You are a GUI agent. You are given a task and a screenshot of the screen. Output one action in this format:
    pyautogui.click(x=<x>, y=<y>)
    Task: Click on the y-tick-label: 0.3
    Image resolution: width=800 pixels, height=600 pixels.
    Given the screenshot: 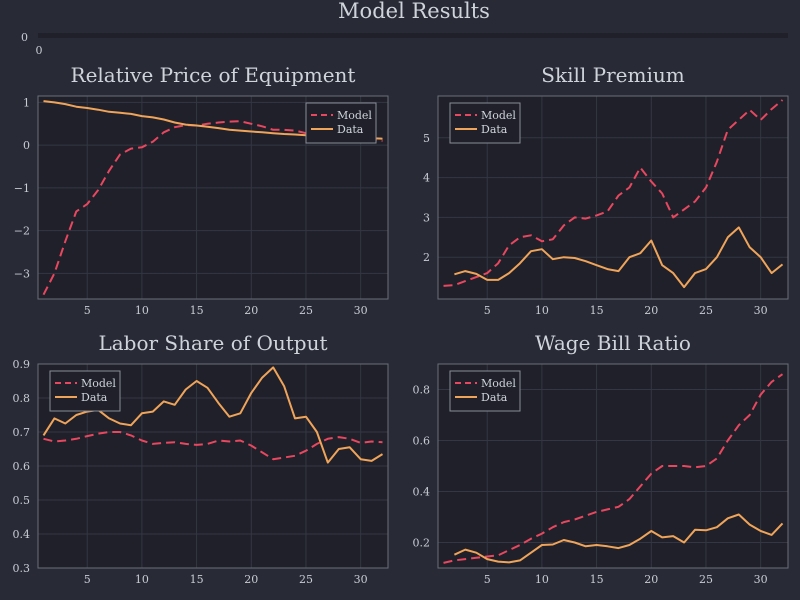 What is the action you would take?
    pyautogui.click(x=22, y=568)
    